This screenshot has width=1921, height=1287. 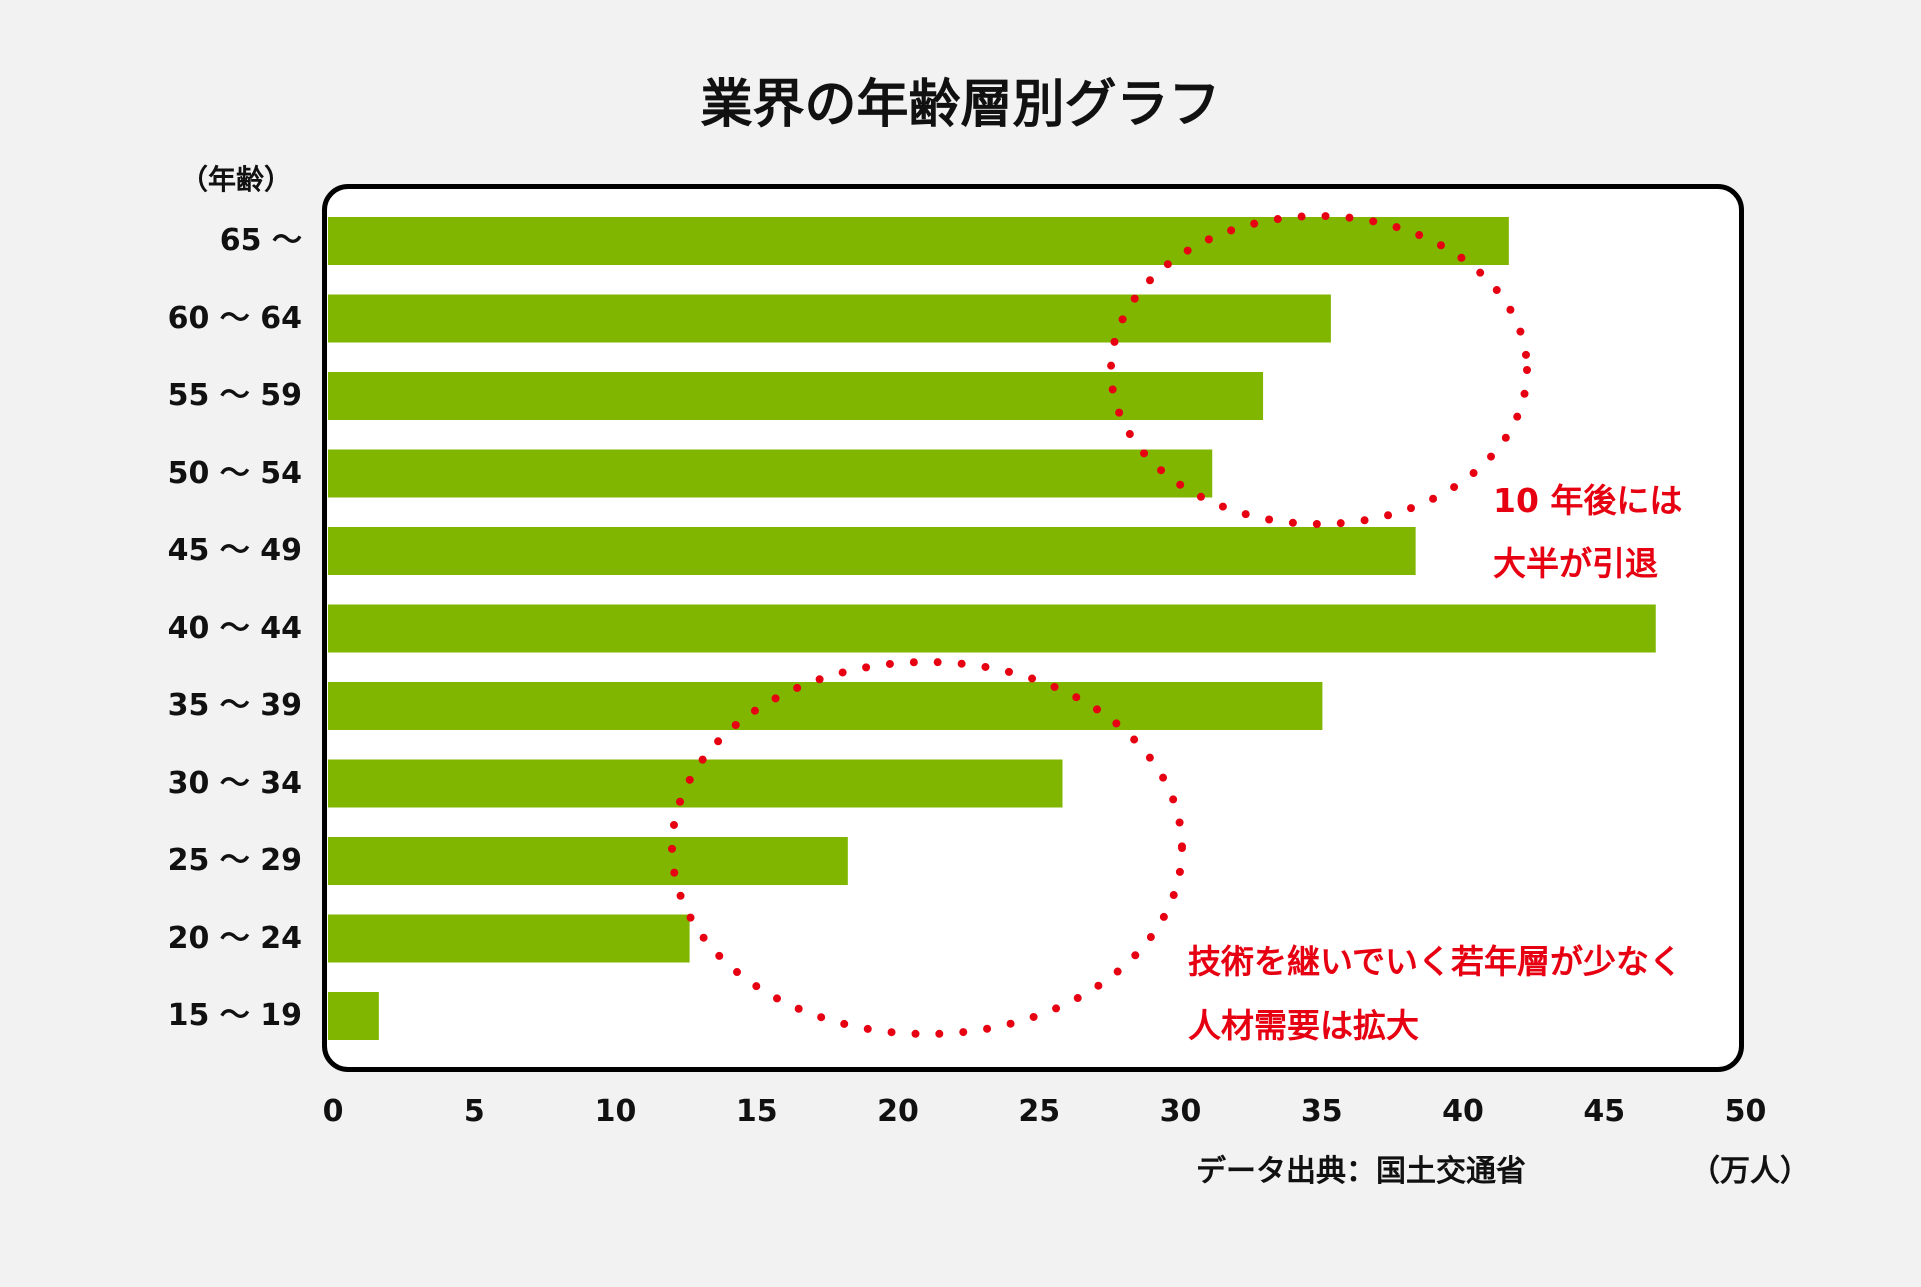 What do you see at coordinates (1361, 1171) in the screenshot?
I see `data-source: データ出典：国土交通省` at bounding box center [1361, 1171].